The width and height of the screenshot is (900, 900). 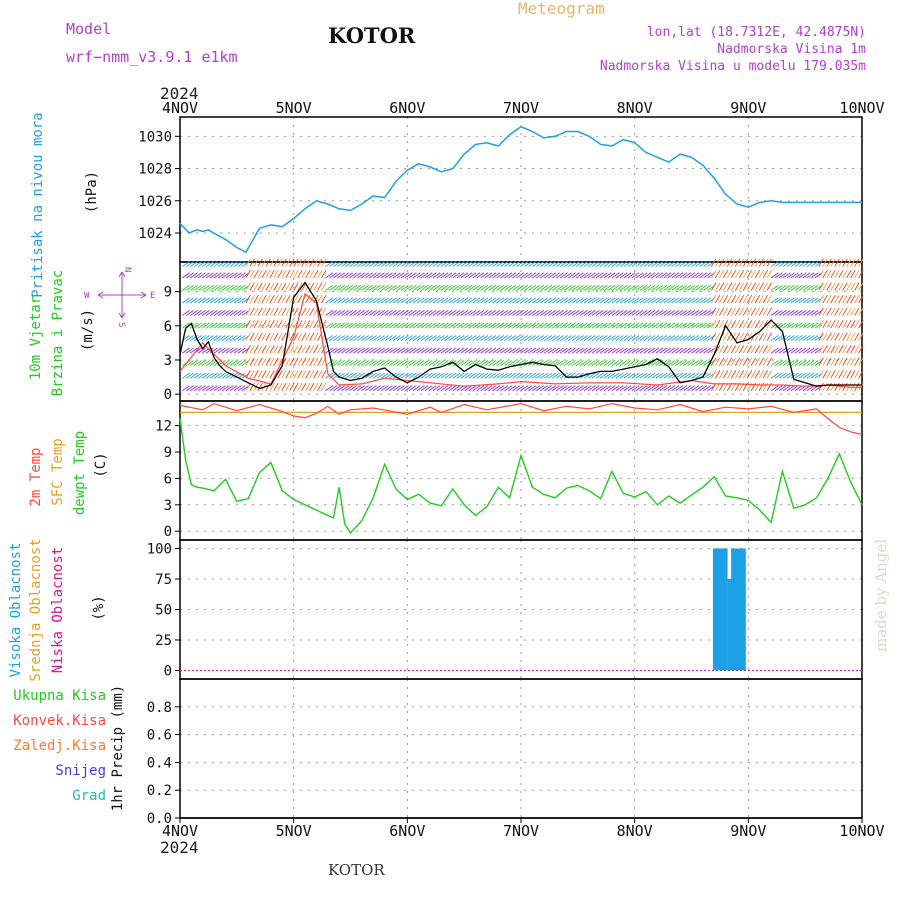 What do you see at coordinates (730, 625) in the screenshot?
I see `cloud-high-bar` at bounding box center [730, 625].